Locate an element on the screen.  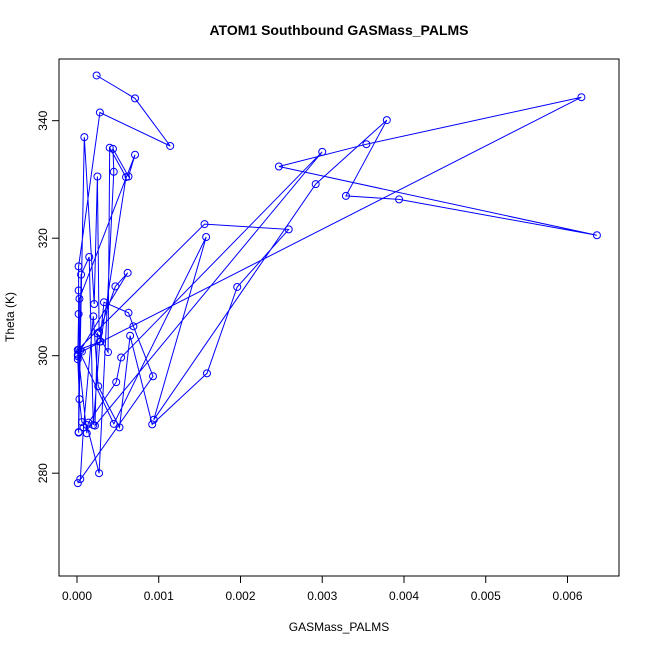
x-axis: 0.000 0.001 0.002 0.003 0.004 0.005 0.006 is located at coordinates (322, 589).